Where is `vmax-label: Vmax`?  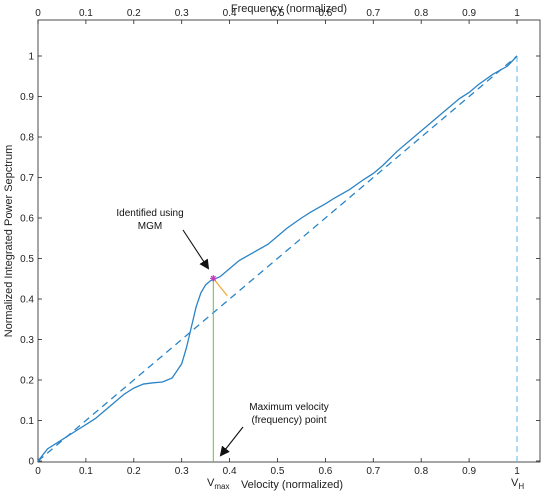
vmax-label: Vmax is located at coordinates (218, 484).